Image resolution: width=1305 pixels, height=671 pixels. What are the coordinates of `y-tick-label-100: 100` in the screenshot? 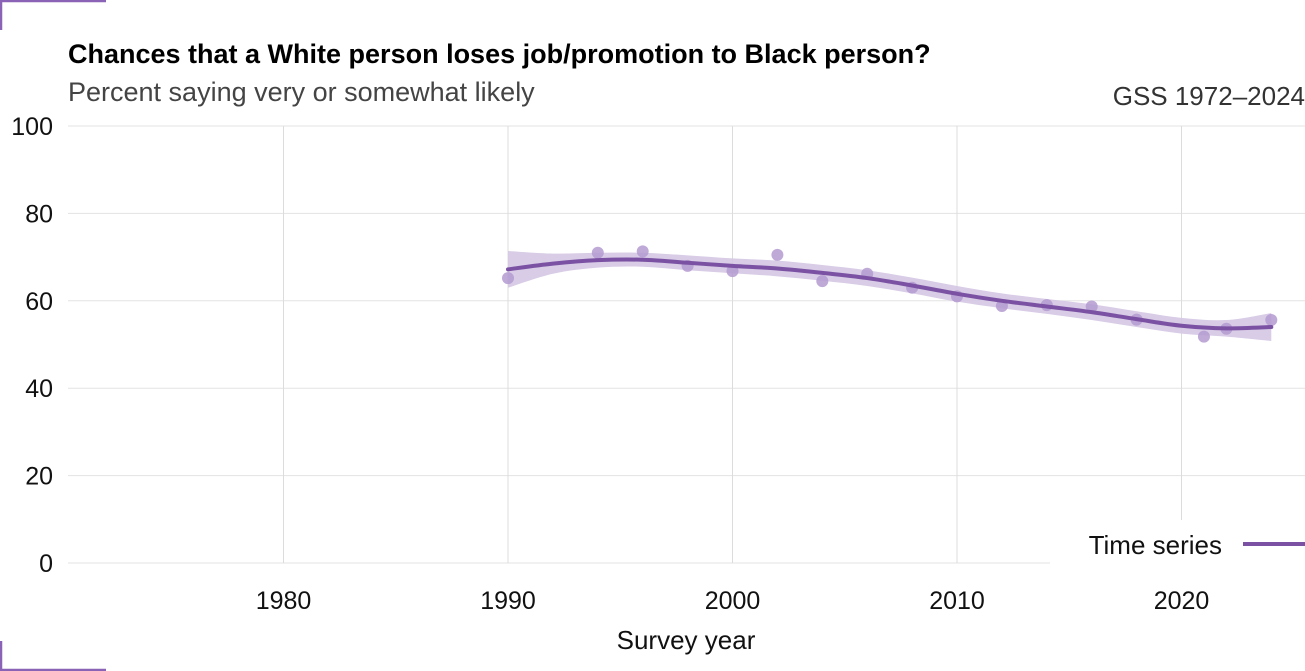 It's located at (32, 127).